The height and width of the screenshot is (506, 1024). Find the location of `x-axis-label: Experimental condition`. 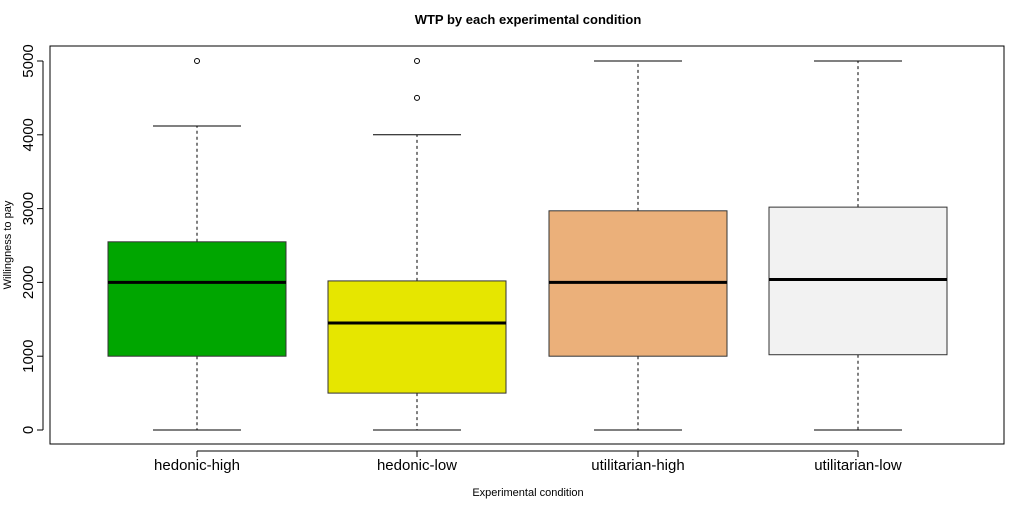

x-axis-label: Experimental condition is located at coordinates (527, 493).